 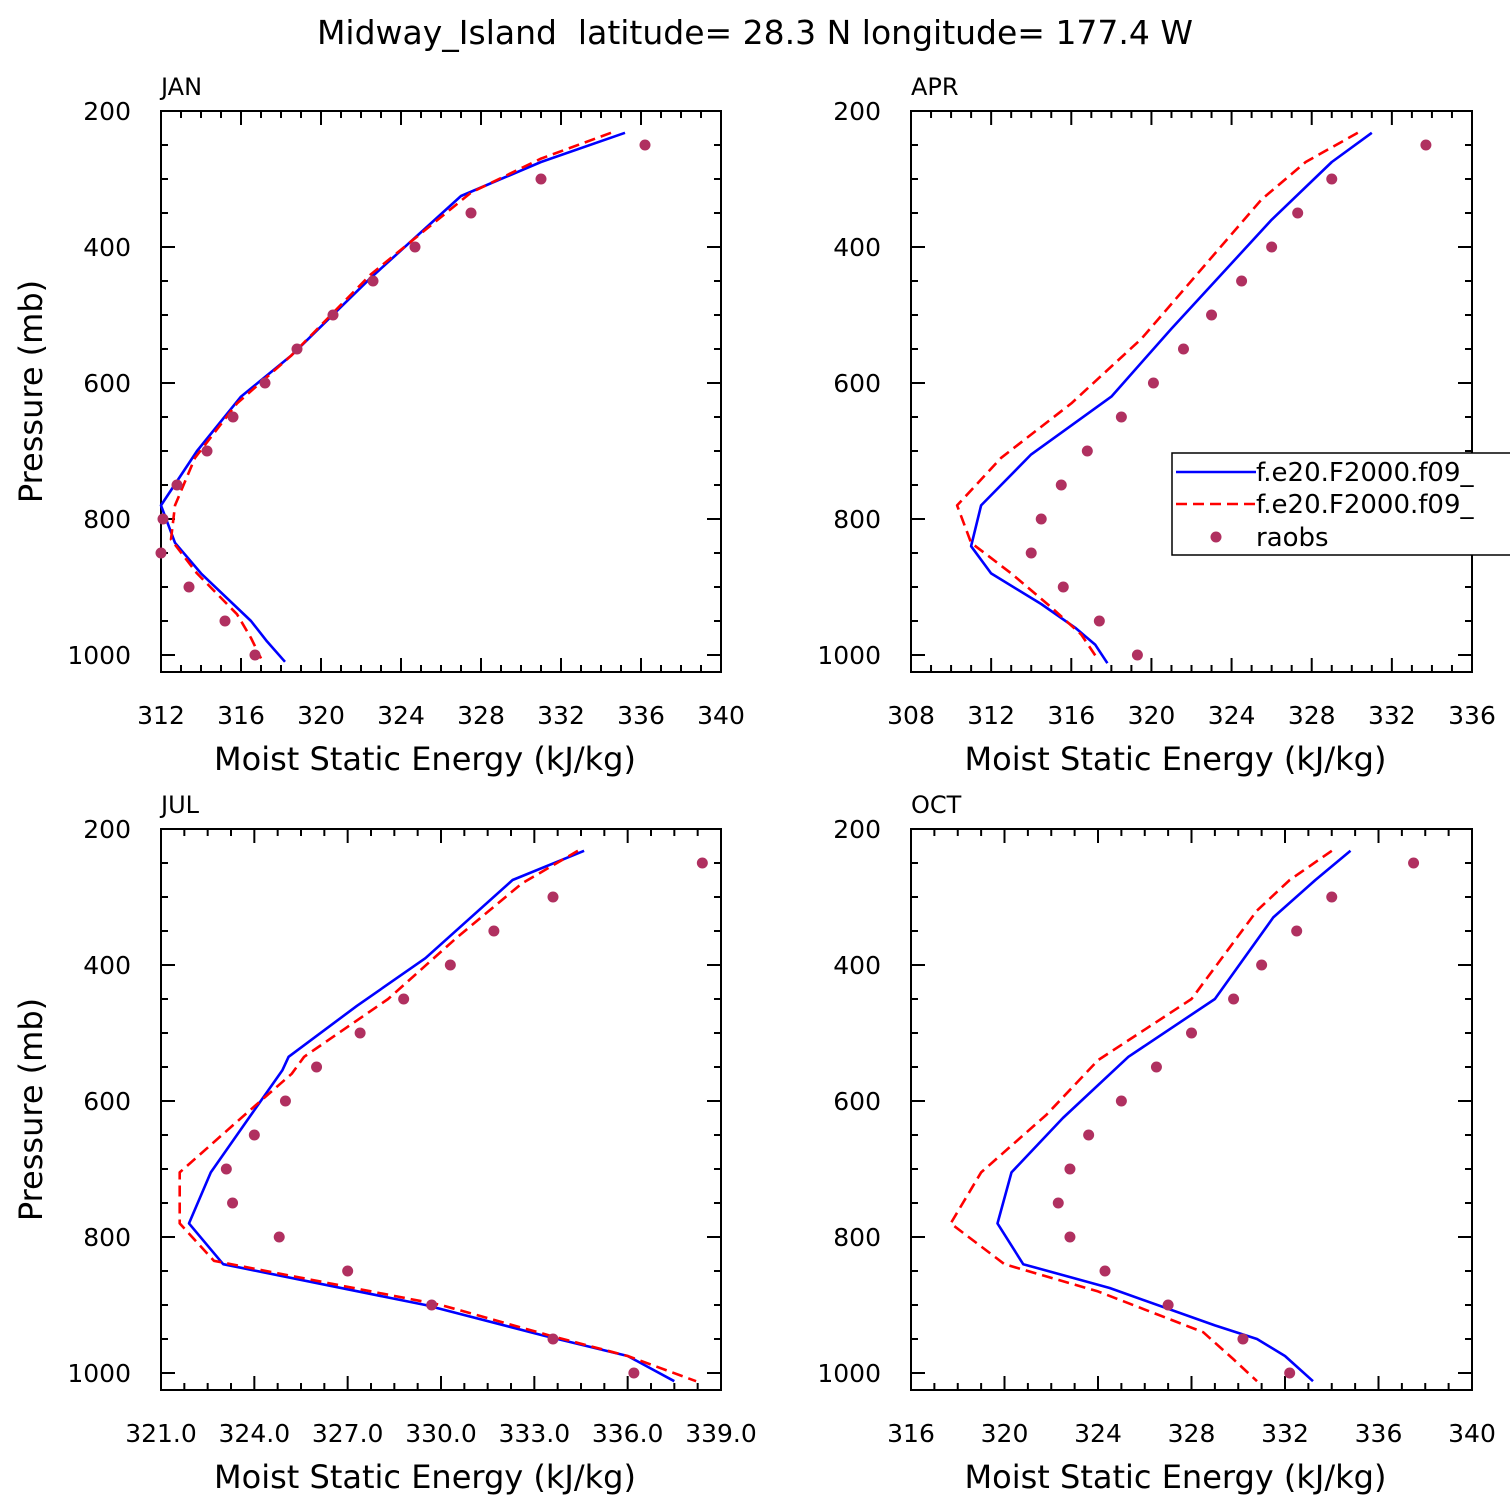 What do you see at coordinates (1216, 537) in the screenshot?
I see `legend-raobs-marker` at bounding box center [1216, 537].